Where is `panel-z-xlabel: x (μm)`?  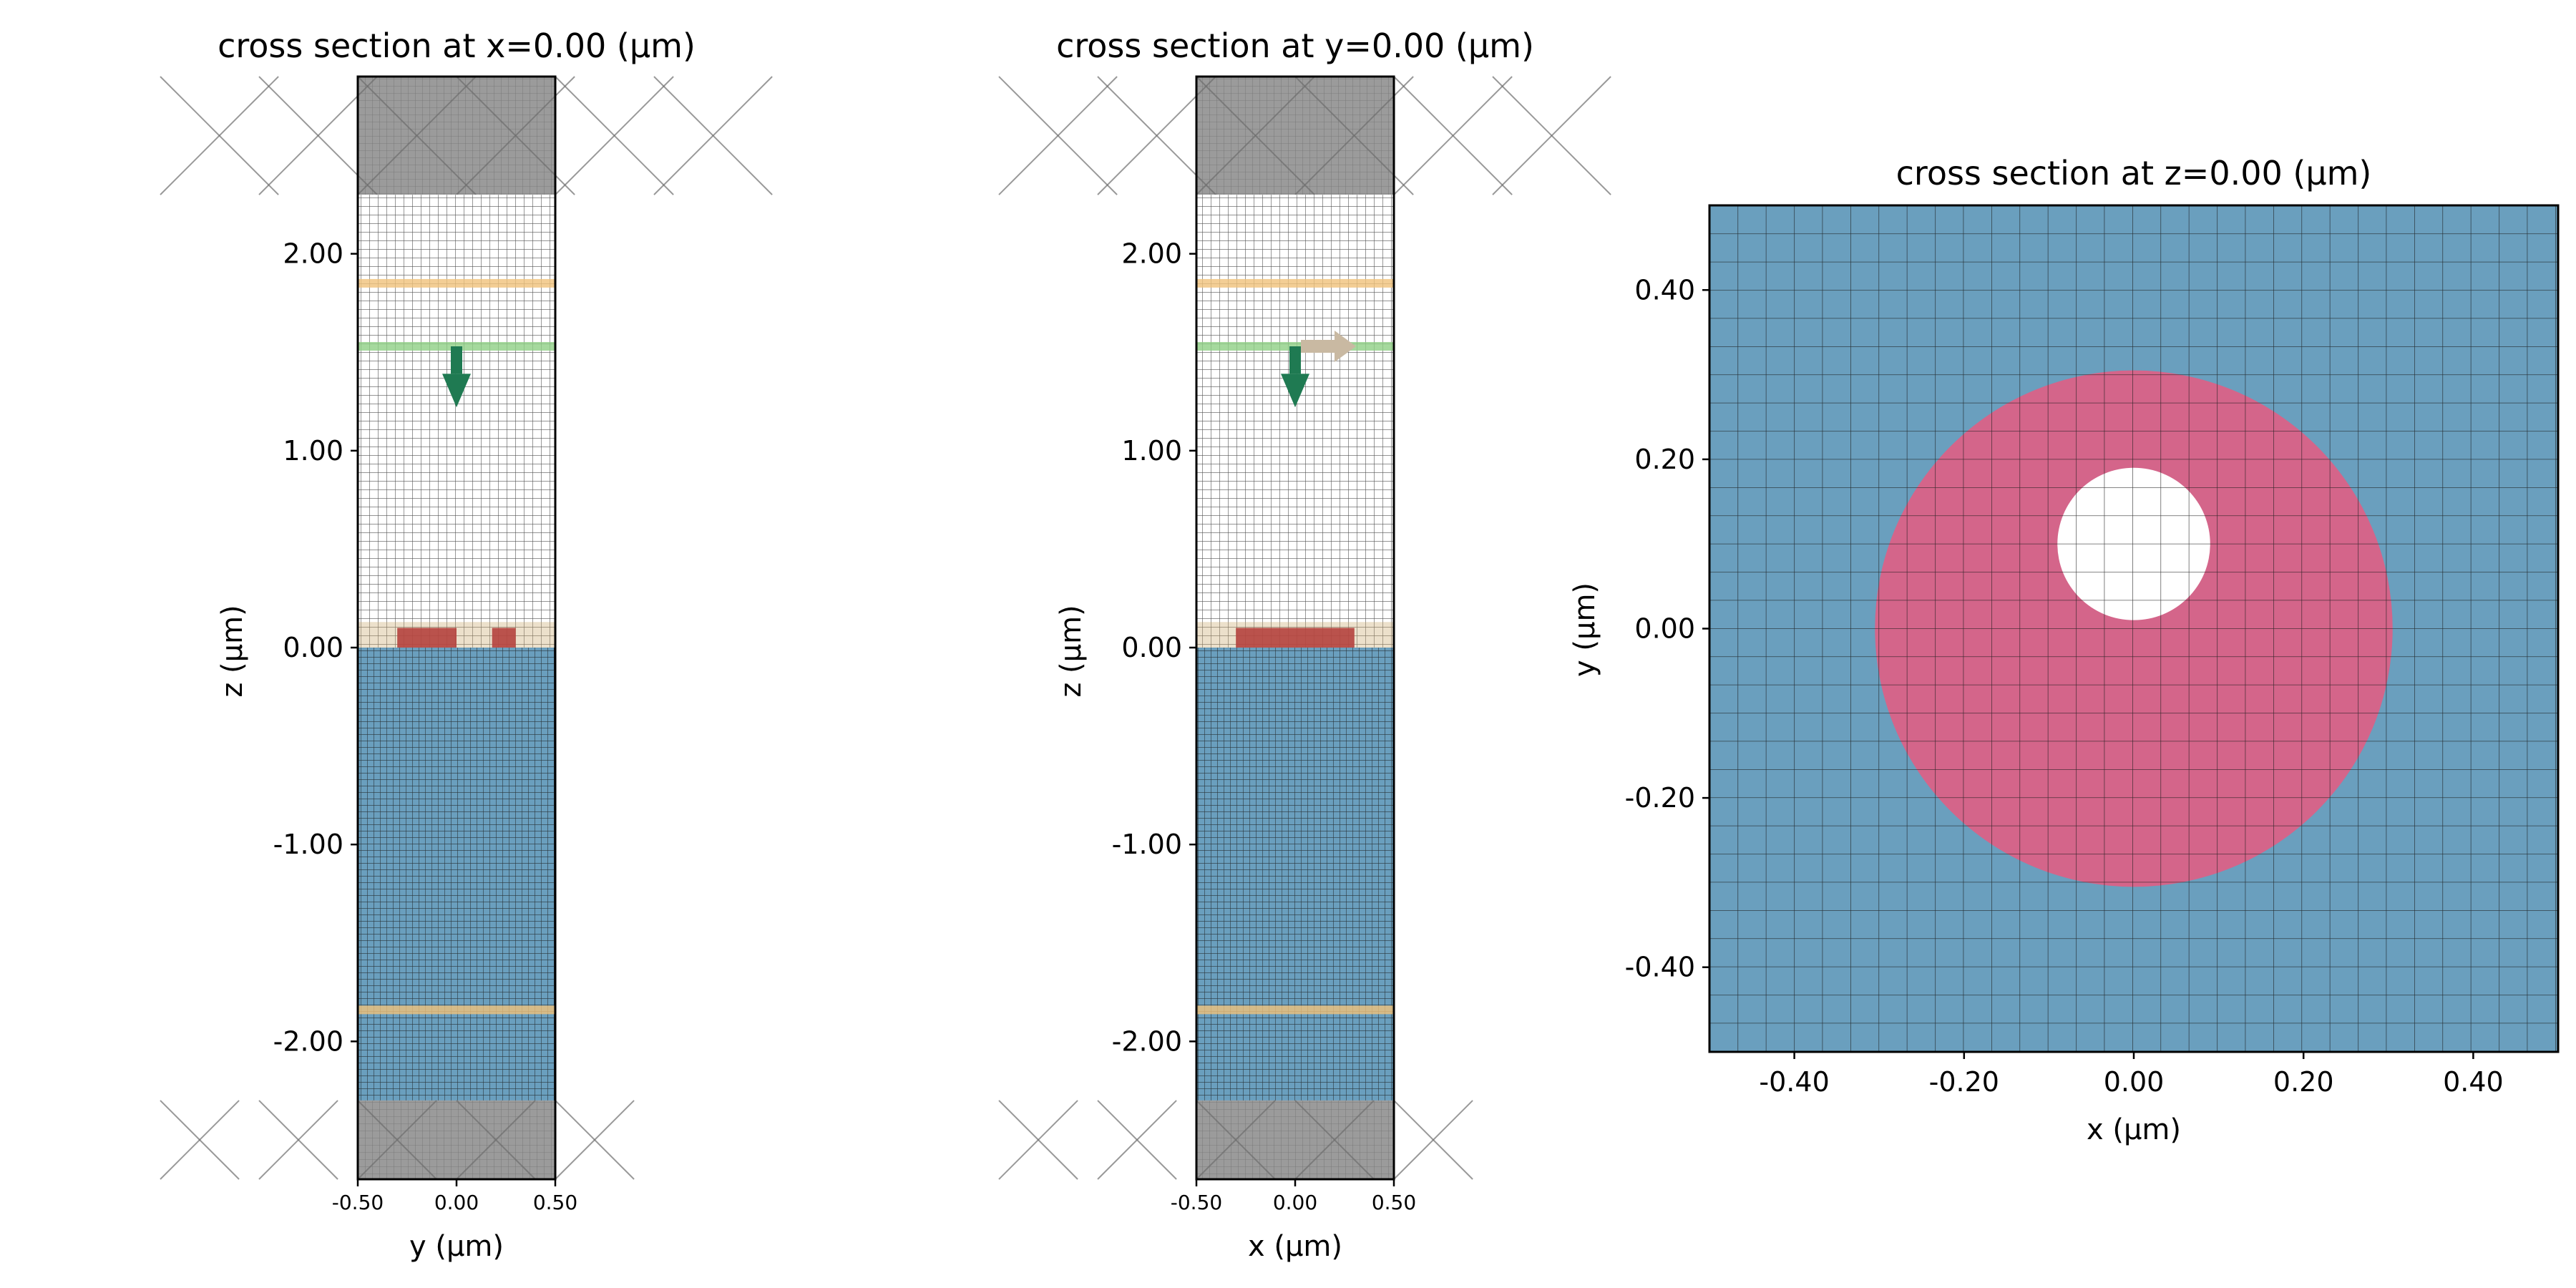 panel-z-xlabel: x (μm) is located at coordinates (2134, 1129).